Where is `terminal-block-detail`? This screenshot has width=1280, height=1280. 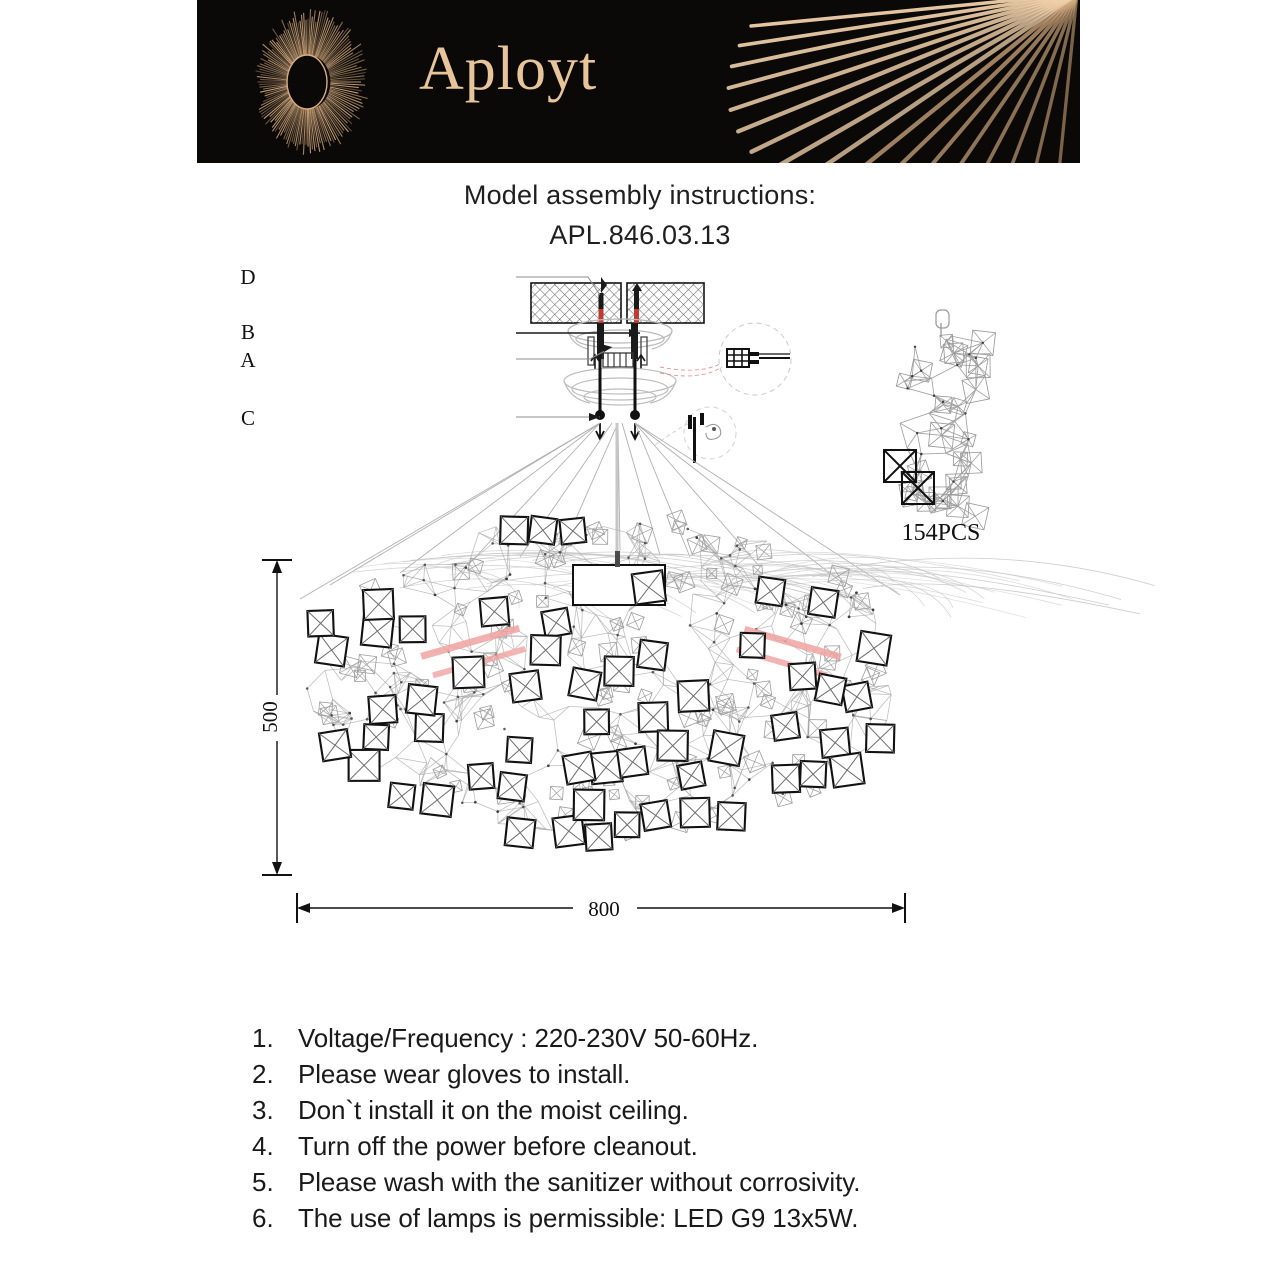
terminal-block-detail is located at coordinates (725, 359).